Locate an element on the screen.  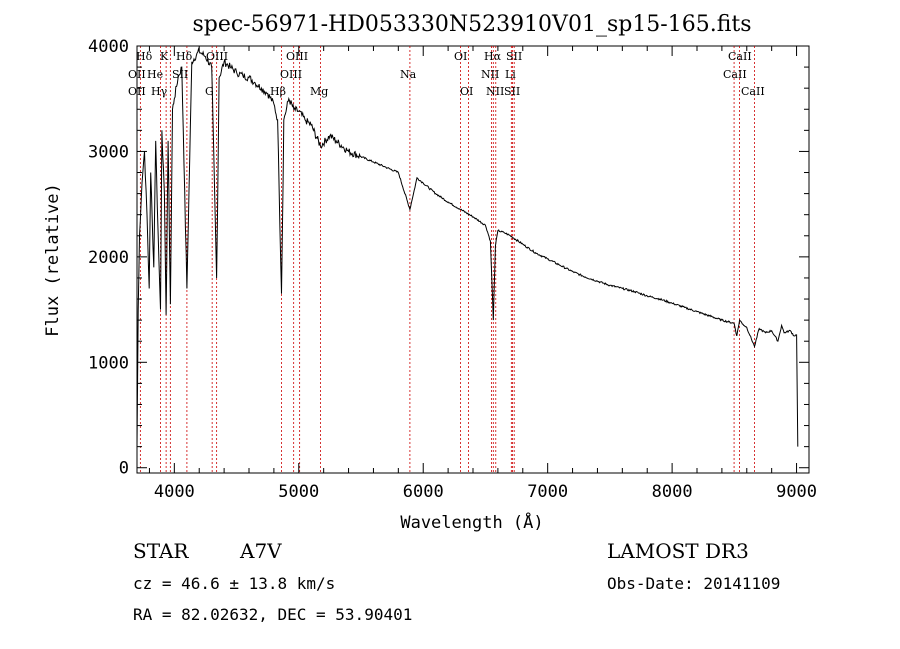
label-oiii-top-a: OIII is located at coordinates (217, 56).